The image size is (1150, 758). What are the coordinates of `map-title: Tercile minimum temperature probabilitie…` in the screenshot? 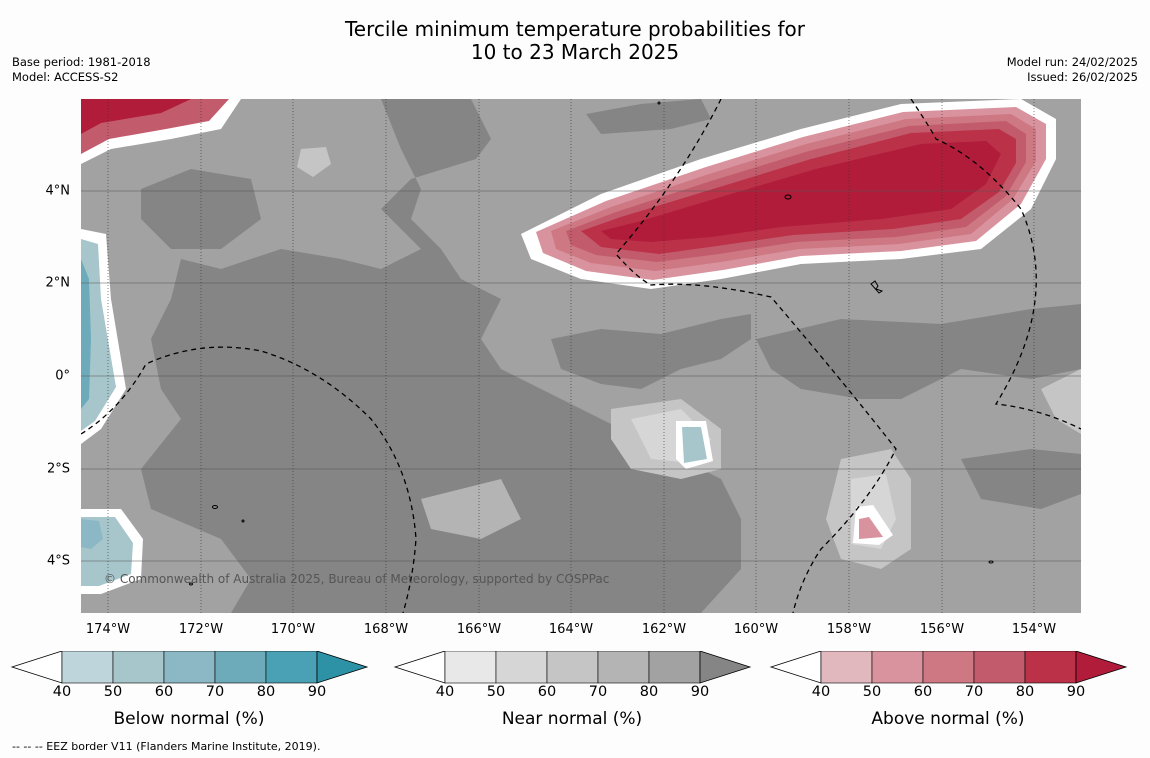 It's located at (575, 41).